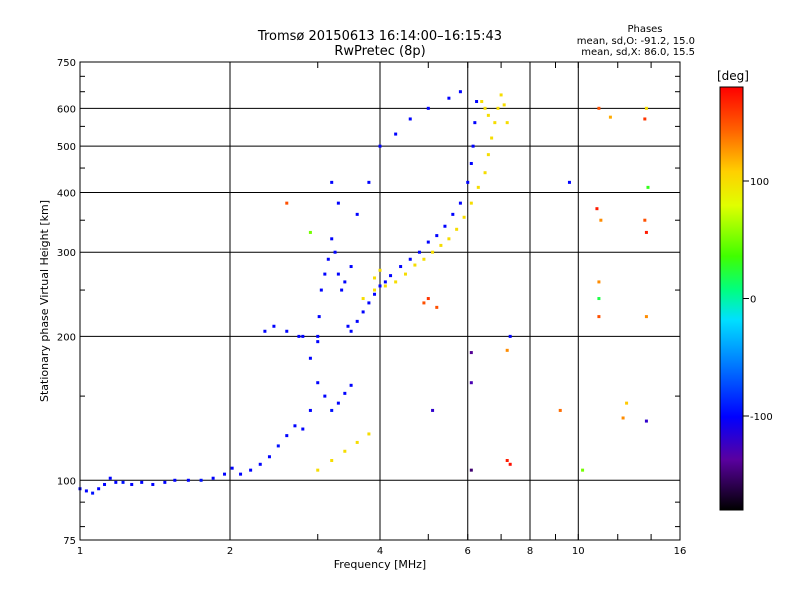  Describe the element at coordinates (530, 551) in the screenshot. I see `x-tick-label: 8` at that location.